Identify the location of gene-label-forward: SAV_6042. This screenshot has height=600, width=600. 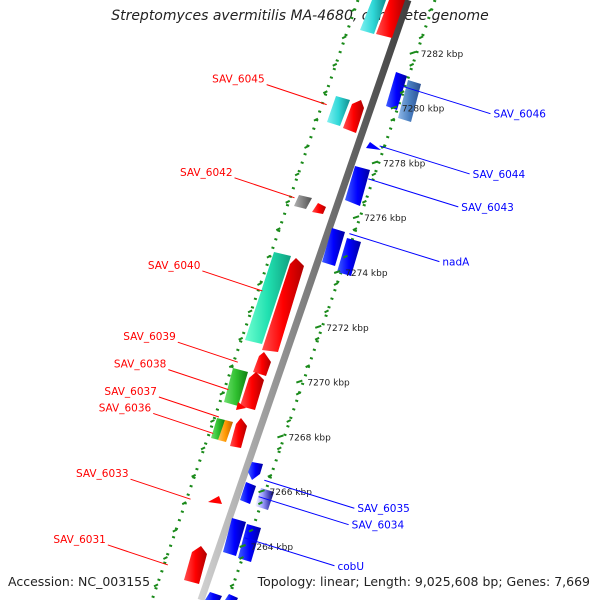
(206, 173).